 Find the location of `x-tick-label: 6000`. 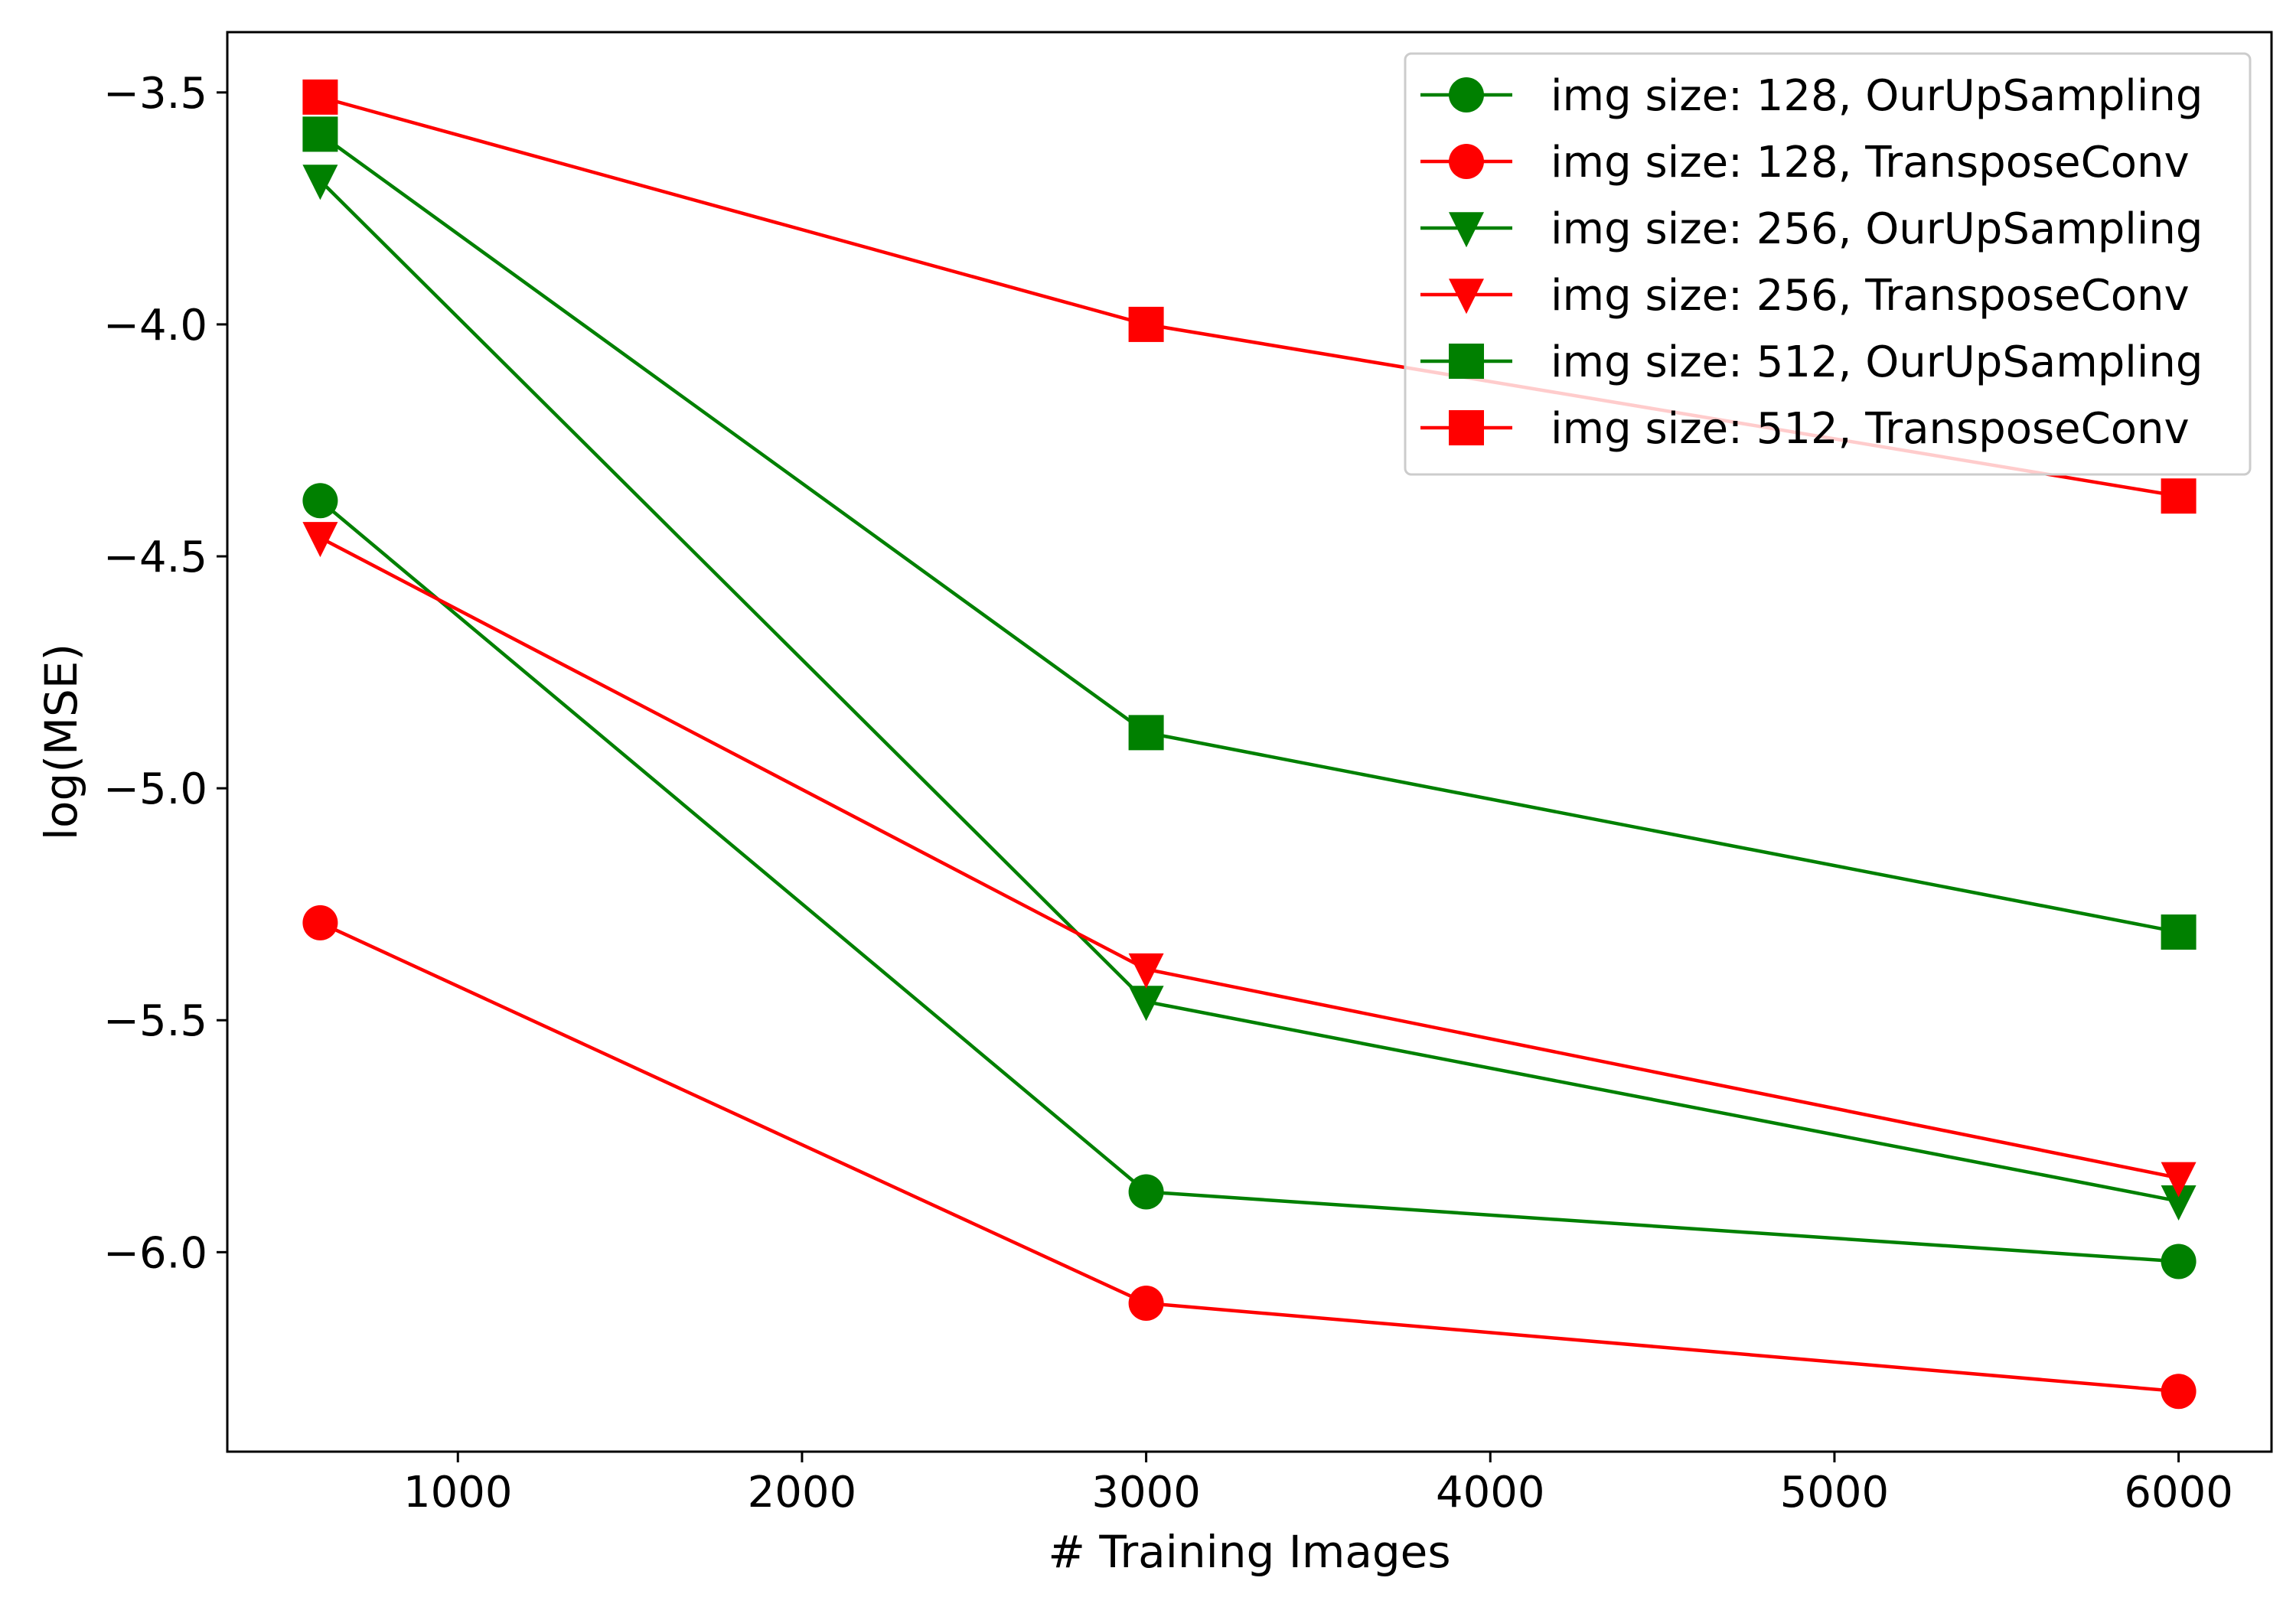

x-tick-label: 6000 is located at coordinates (2178, 1492).